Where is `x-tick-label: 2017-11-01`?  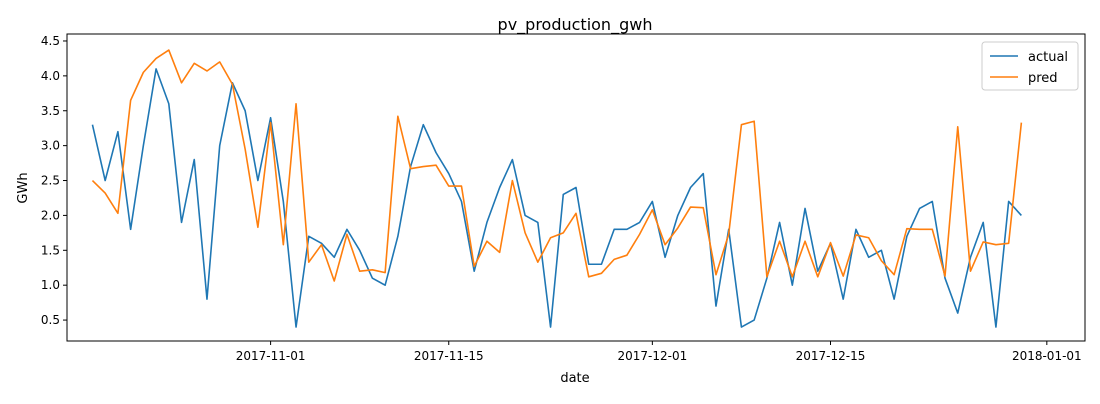
x-tick-label: 2017-11-01 is located at coordinates (271, 356).